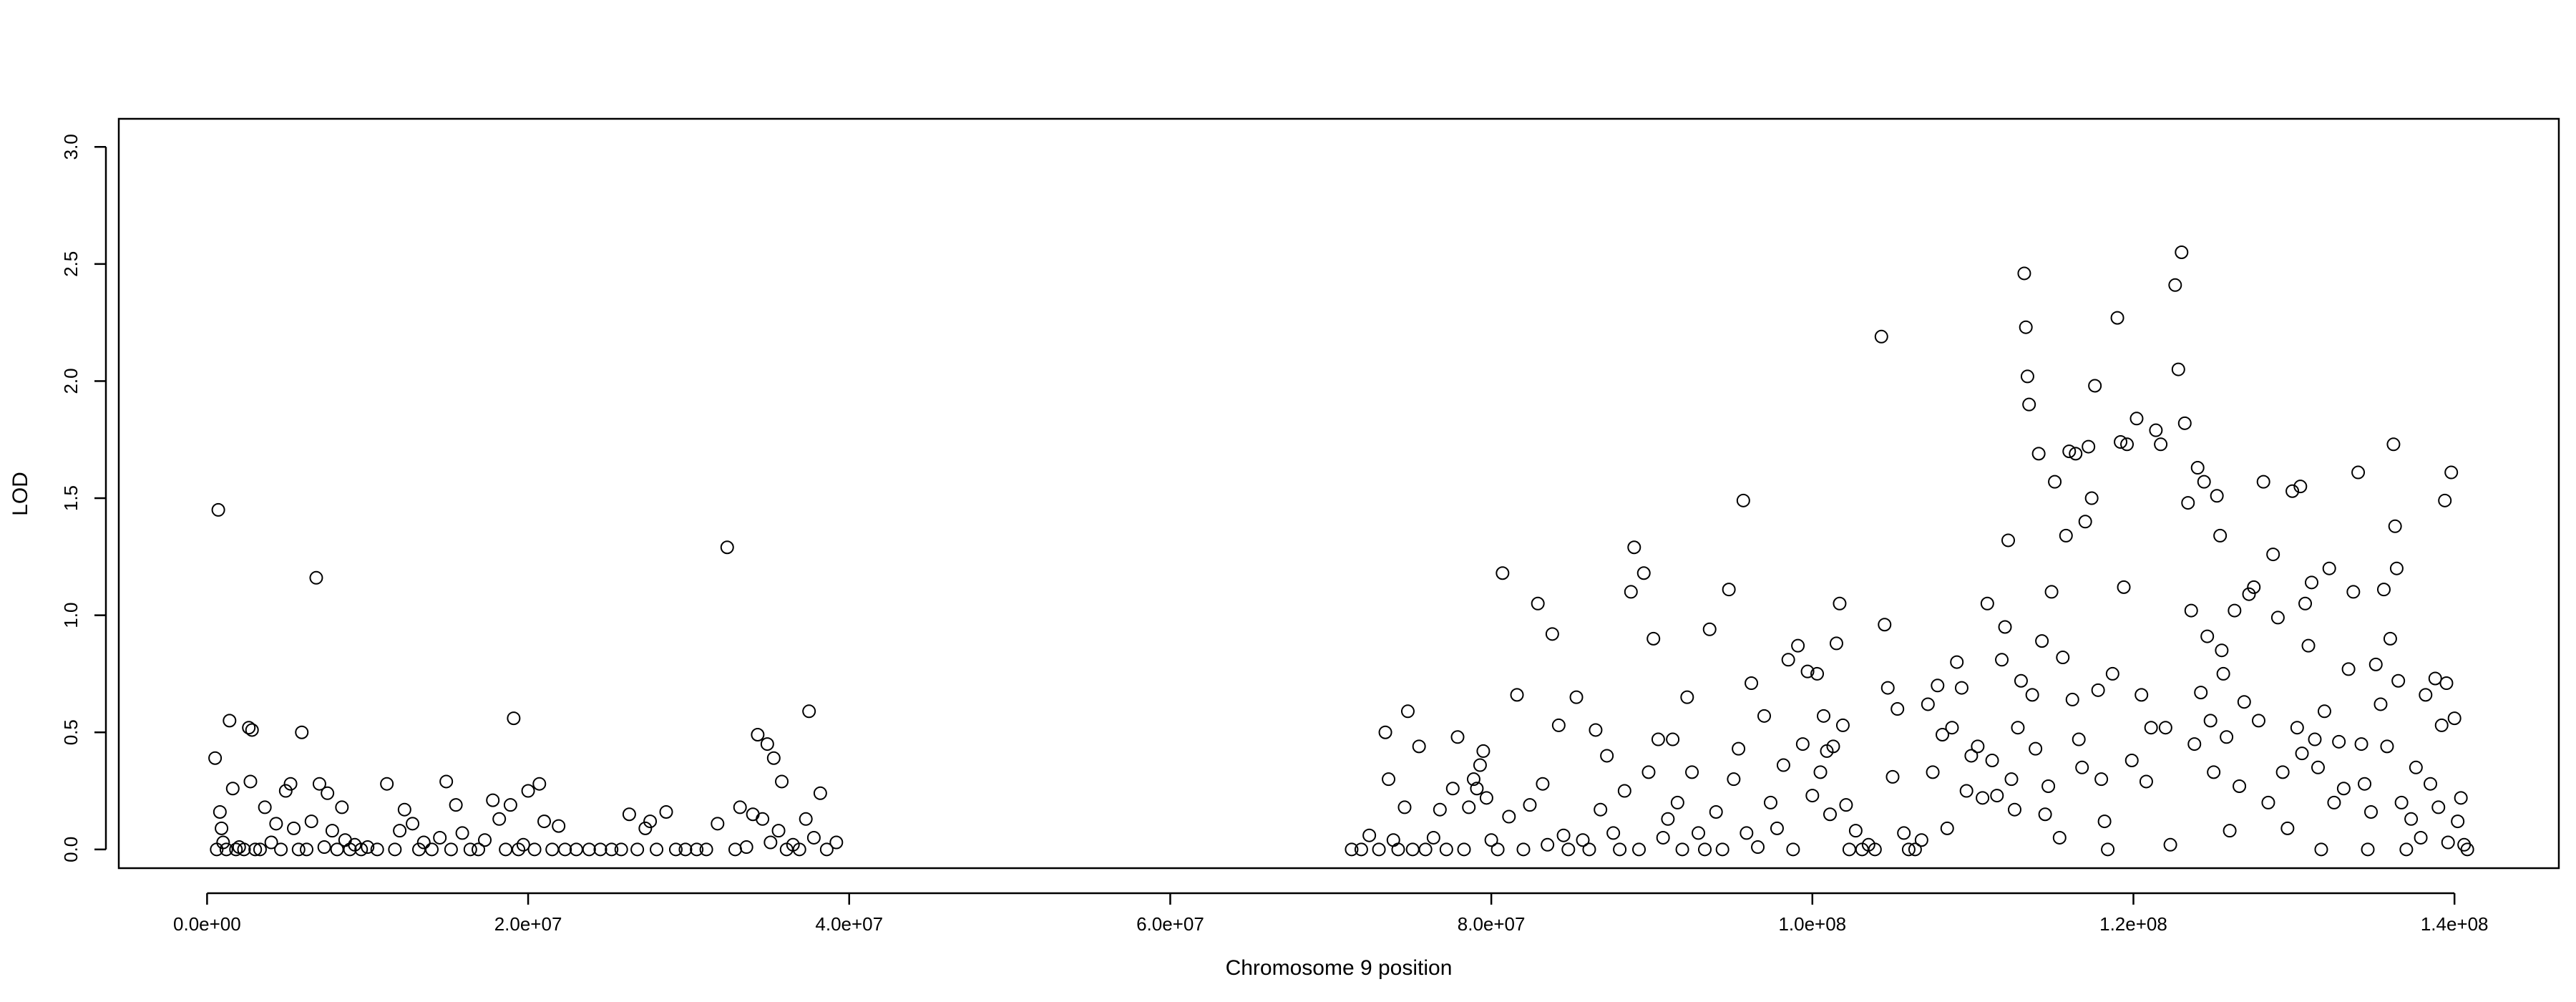 The height and width of the screenshot is (1002, 2576). What do you see at coordinates (71, 850) in the screenshot?
I see `y-tick-label: 0.0` at bounding box center [71, 850].